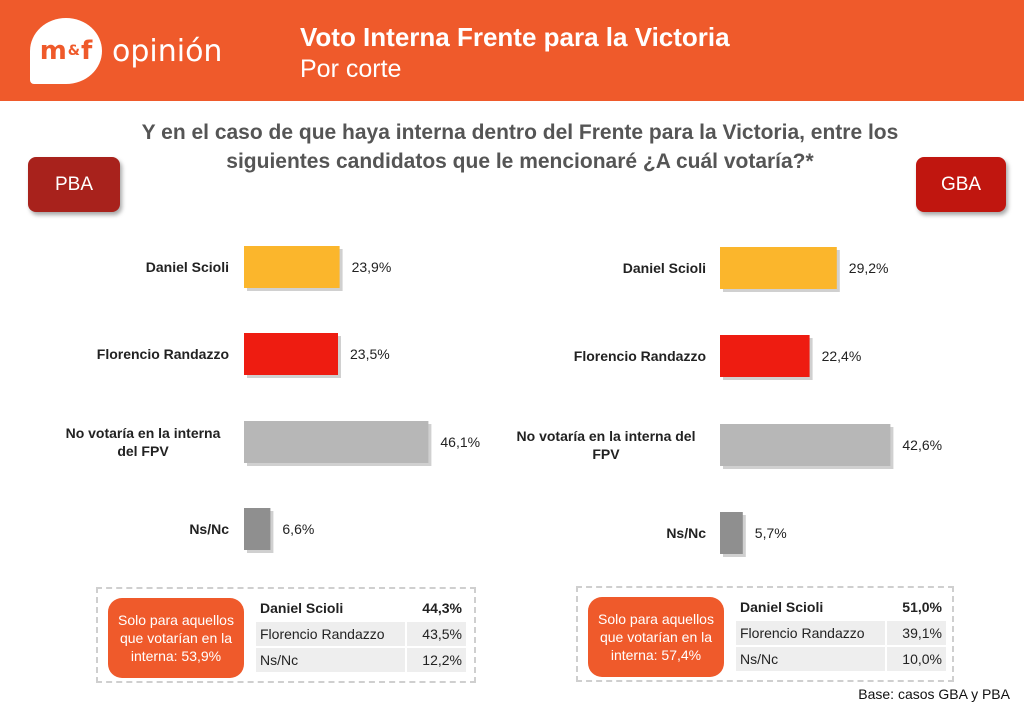  What do you see at coordinates (372, 267) in the screenshot?
I see `value-label: 23,9%` at bounding box center [372, 267].